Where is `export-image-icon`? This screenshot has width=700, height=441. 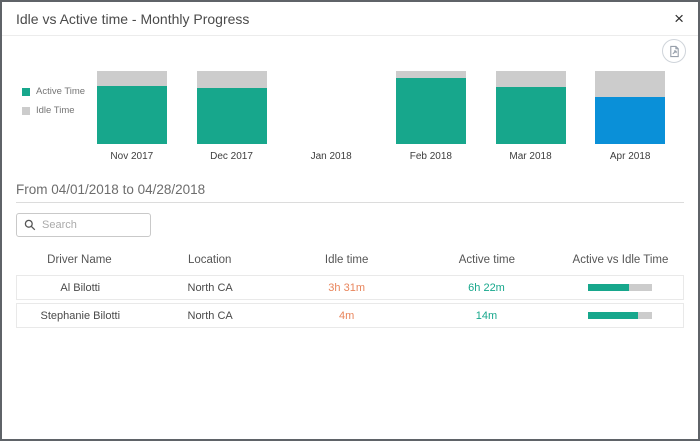
export-image-icon is located at coordinates (674, 51).